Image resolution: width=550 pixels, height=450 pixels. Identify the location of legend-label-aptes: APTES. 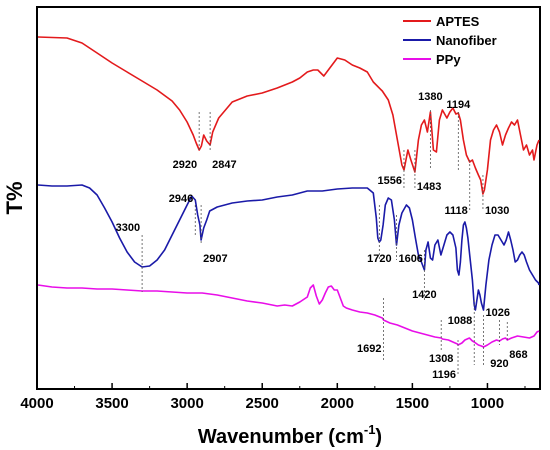
(458, 21).